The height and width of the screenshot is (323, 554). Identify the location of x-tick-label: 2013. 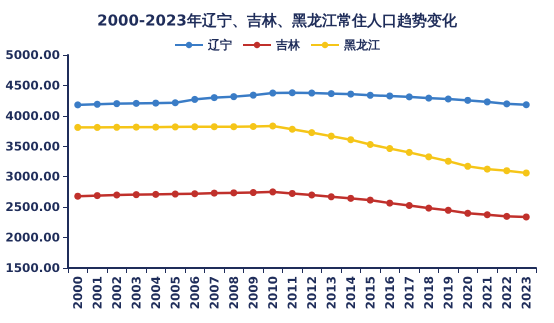
(331, 293).